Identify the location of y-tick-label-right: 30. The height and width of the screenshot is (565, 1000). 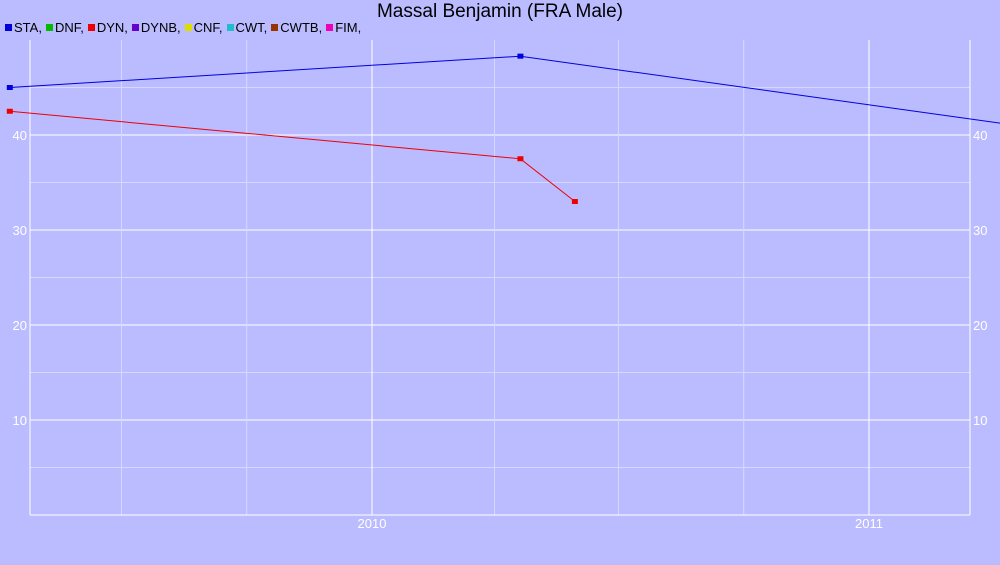
(980, 230).